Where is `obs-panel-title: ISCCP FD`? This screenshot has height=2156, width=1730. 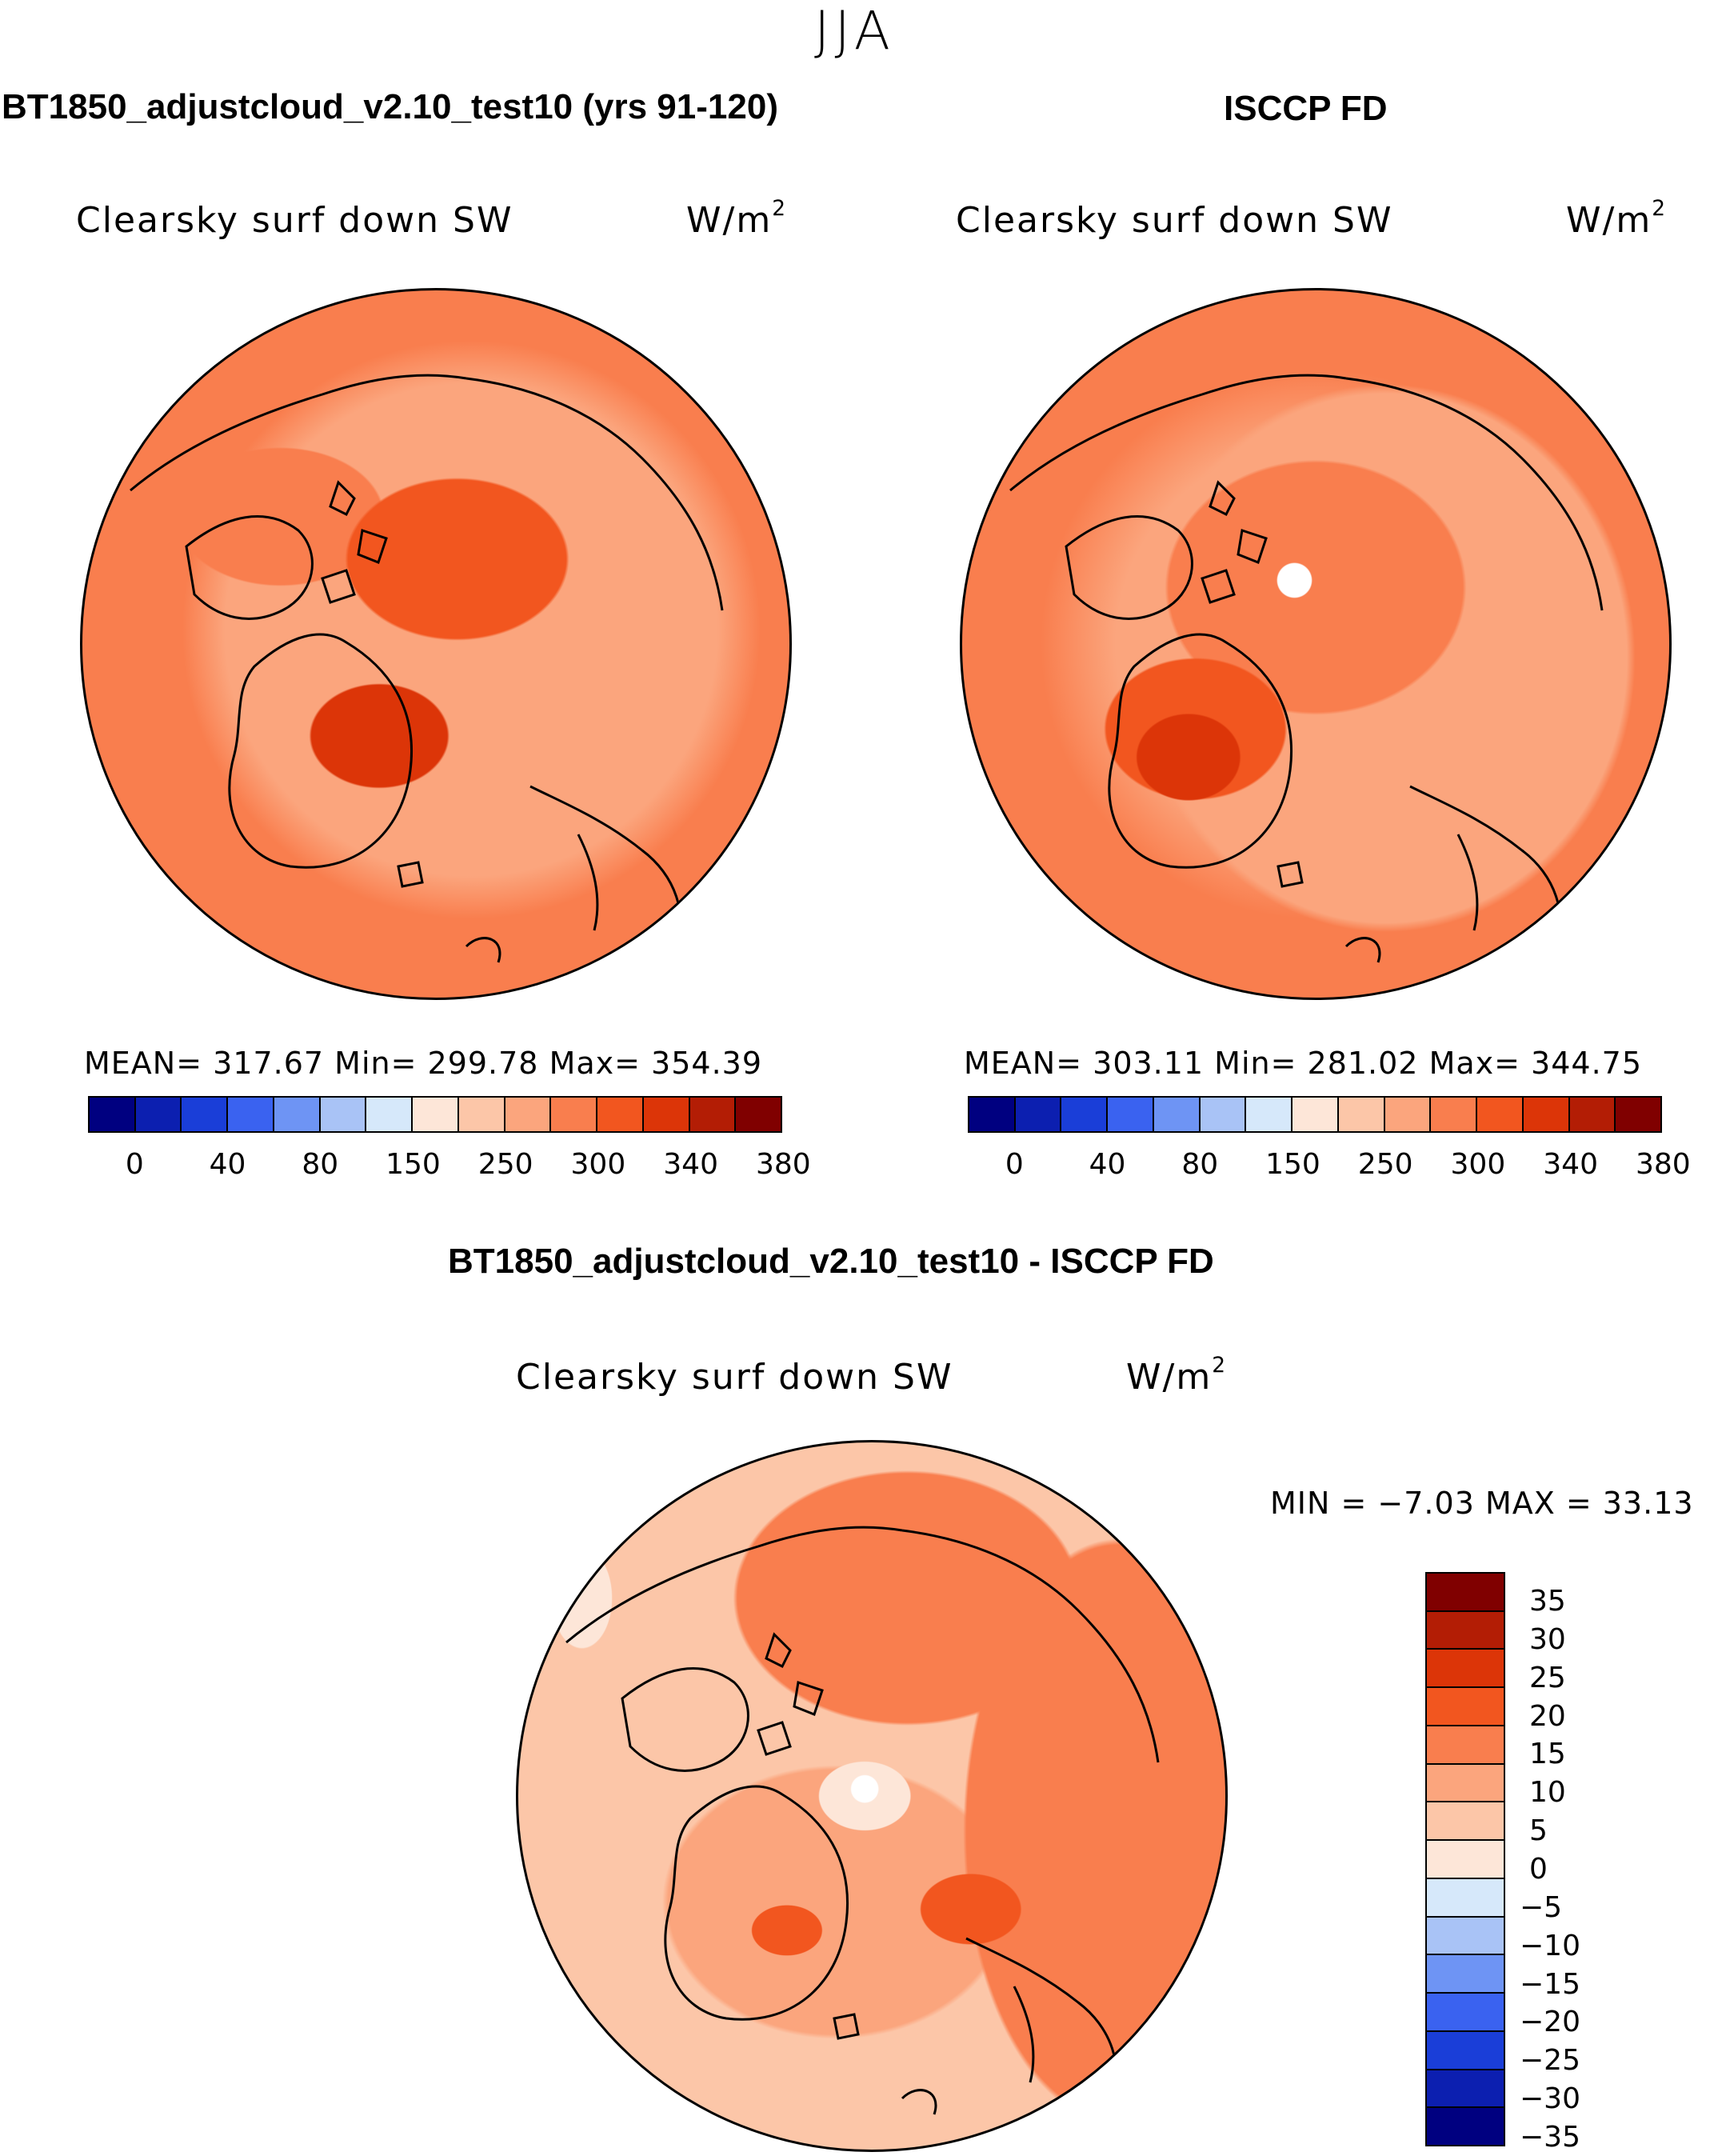 obs-panel-title: ISCCP FD is located at coordinates (1306, 108).